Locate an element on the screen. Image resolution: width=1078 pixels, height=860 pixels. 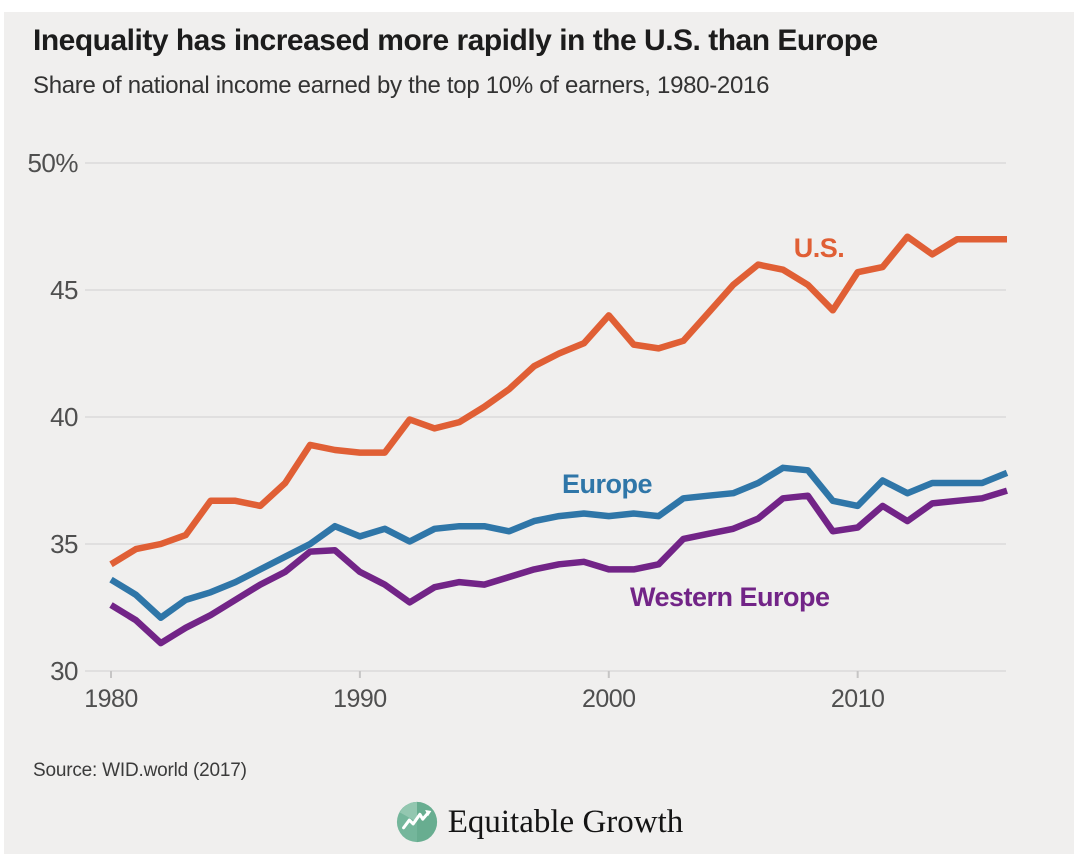
series-label-u-s-: U.S. is located at coordinates (819, 248).